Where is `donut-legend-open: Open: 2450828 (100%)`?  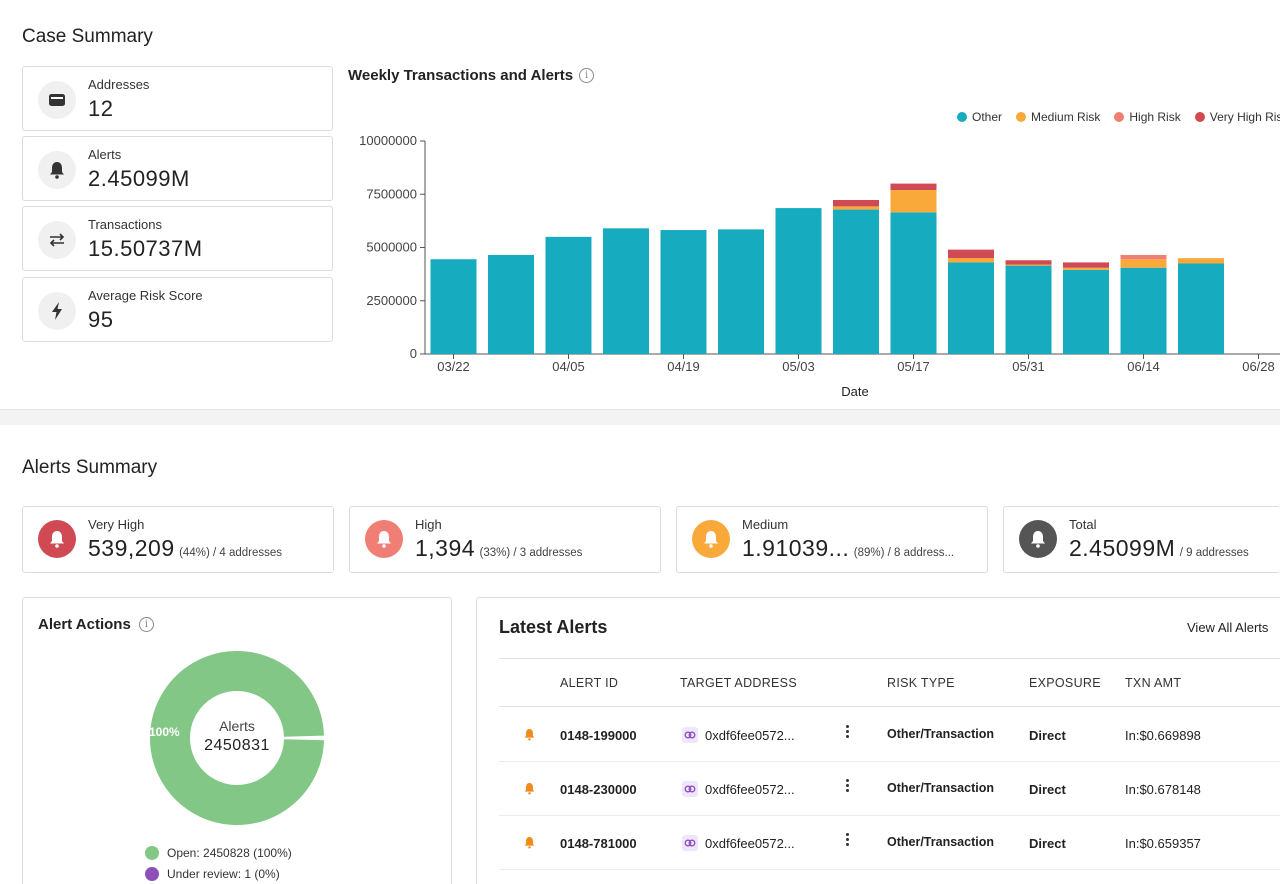 donut-legend-open: Open: 2450828 (100%) is located at coordinates (218, 853).